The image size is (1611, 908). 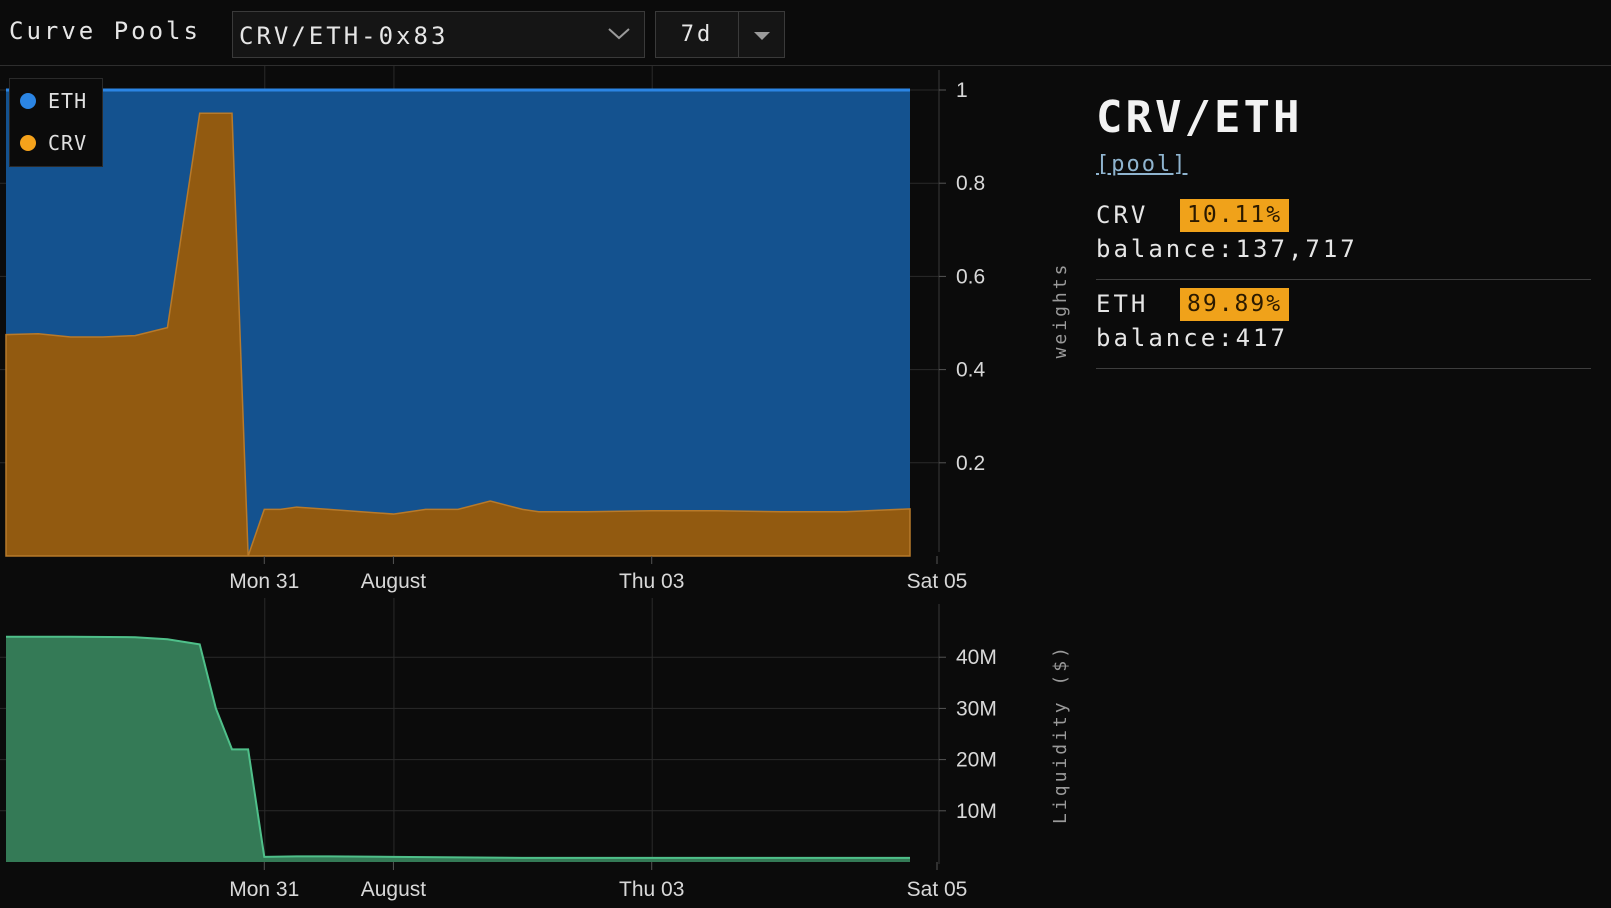 I want to click on range-select: 7d, so click(x=720, y=34).